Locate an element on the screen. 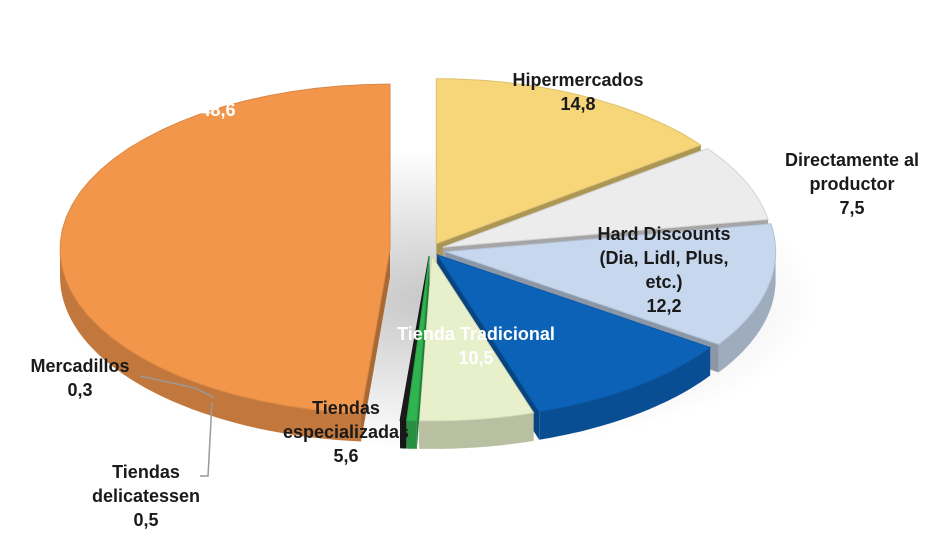 The image size is (942, 543). data-label: Supermercados 48,6 is located at coordinates (218, 98).